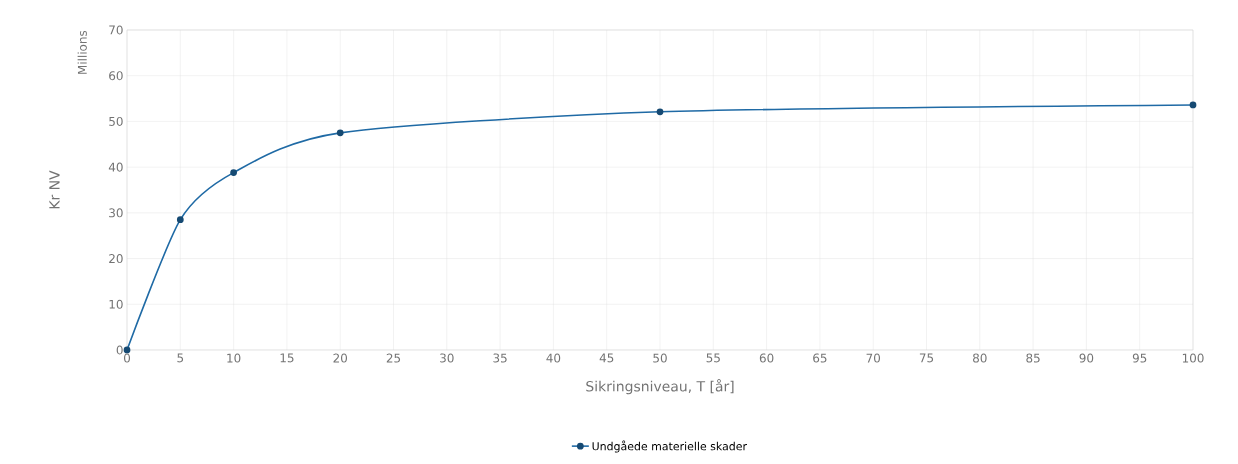 The height and width of the screenshot is (464, 1238). I want to click on x-tick-label: 10, so click(234, 358).